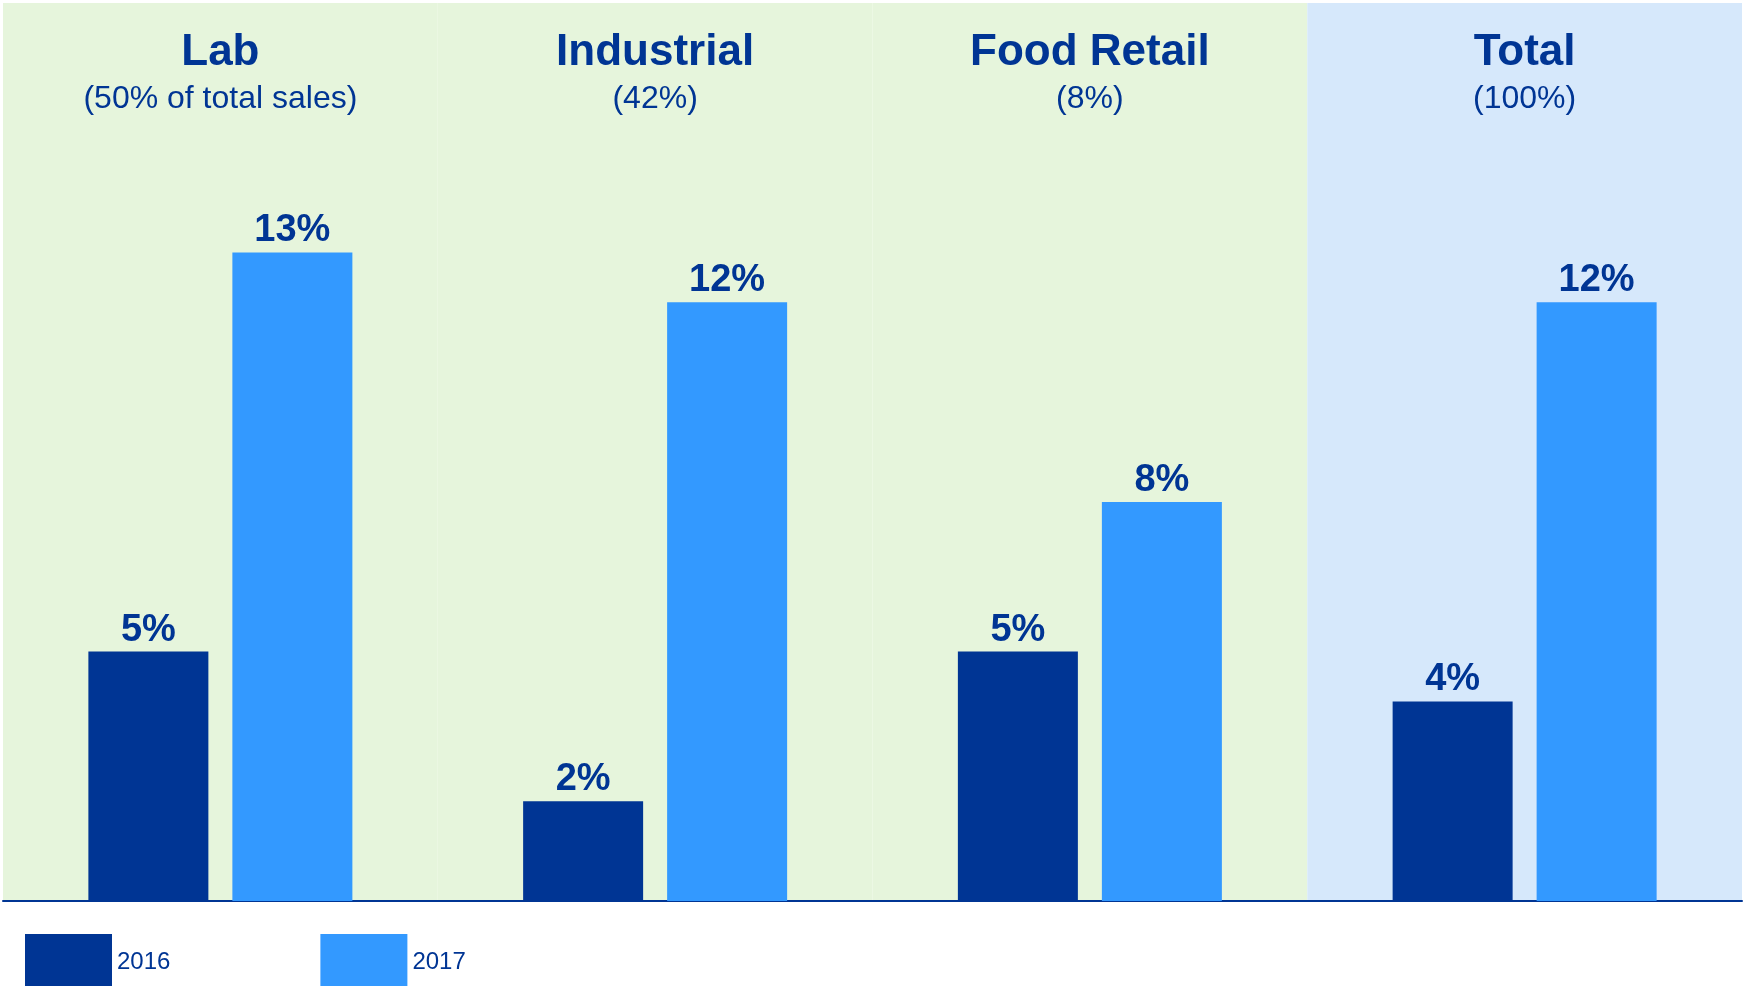 The height and width of the screenshot is (991, 1745). I want to click on x-tick-label: Food Retail (8%), so click(1090, 69).